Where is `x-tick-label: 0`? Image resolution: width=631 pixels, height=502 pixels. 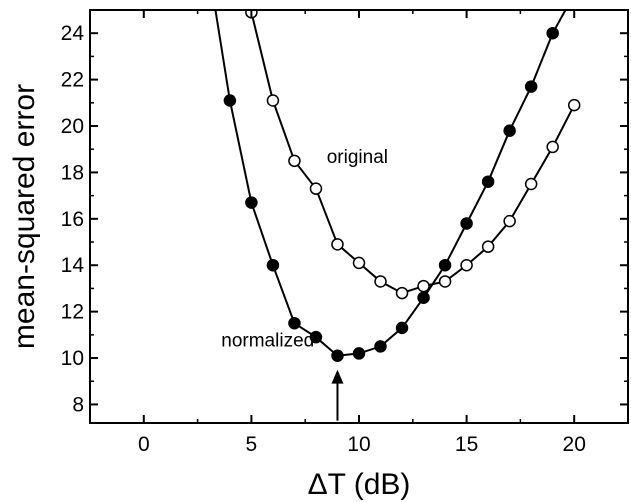 x-tick-label: 0 is located at coordinates (144, 444).